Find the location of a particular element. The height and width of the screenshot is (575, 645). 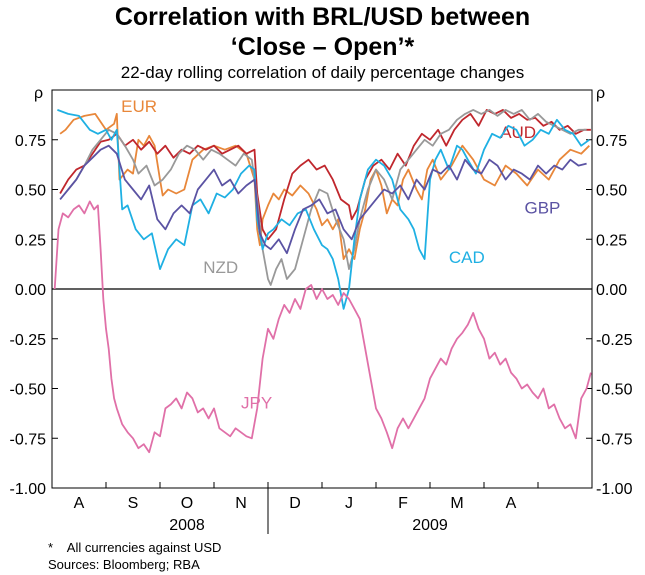

y-tick-label-right: 0.00 is located at coordinates (611, 290).